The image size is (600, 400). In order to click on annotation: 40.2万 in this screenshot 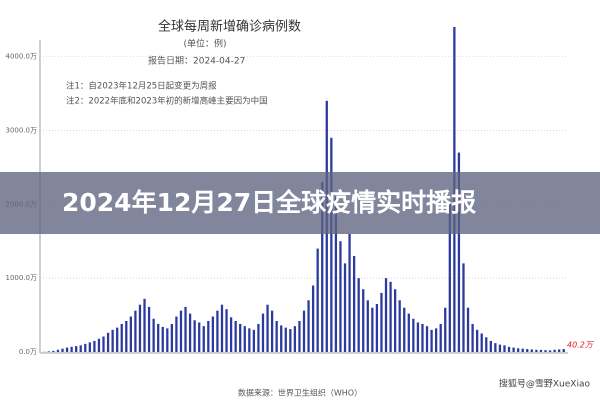, I will do `click(581, 345)`.